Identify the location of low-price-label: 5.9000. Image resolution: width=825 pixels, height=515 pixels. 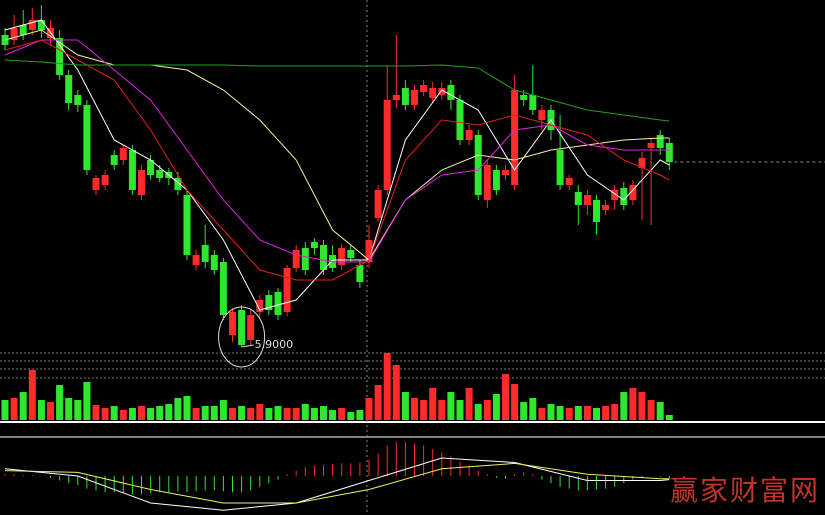
(274, 344).